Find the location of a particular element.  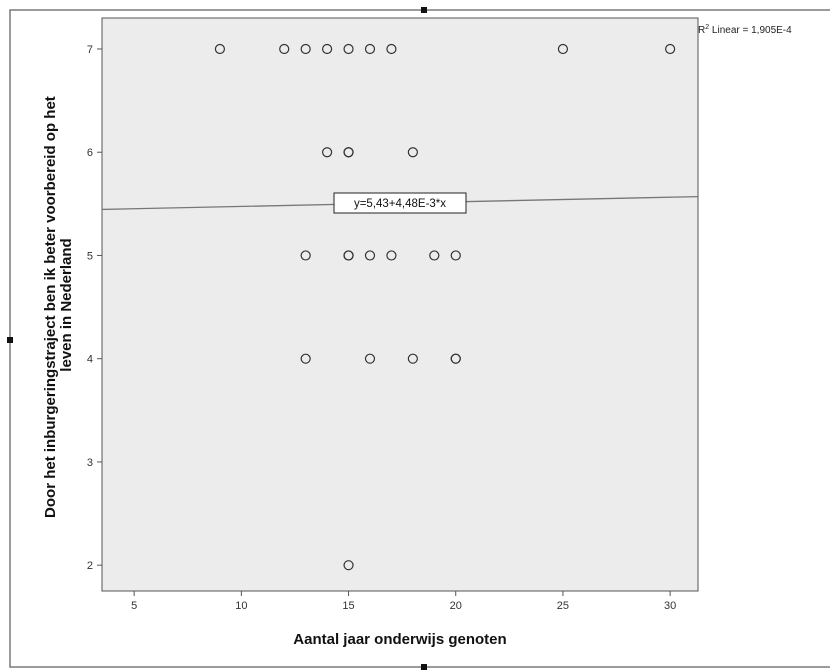

r2-superscript: 2 is located at coordinates (707, 27).